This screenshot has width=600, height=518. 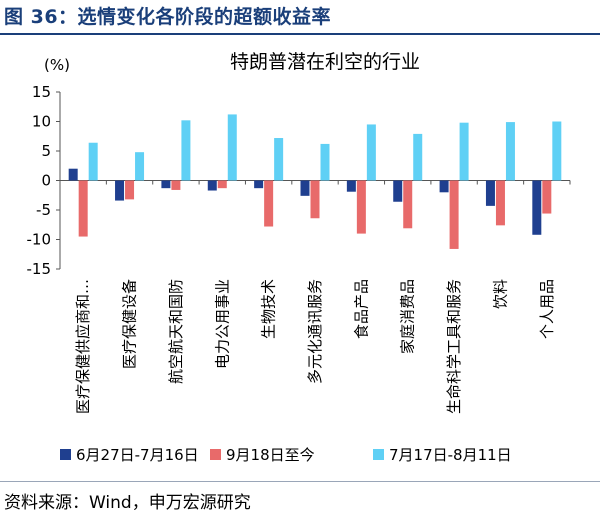 What do you see at coordinates (547, 309) in the screenshot?
I see `category-label: 个人用品` at bounding box center [547, 309].